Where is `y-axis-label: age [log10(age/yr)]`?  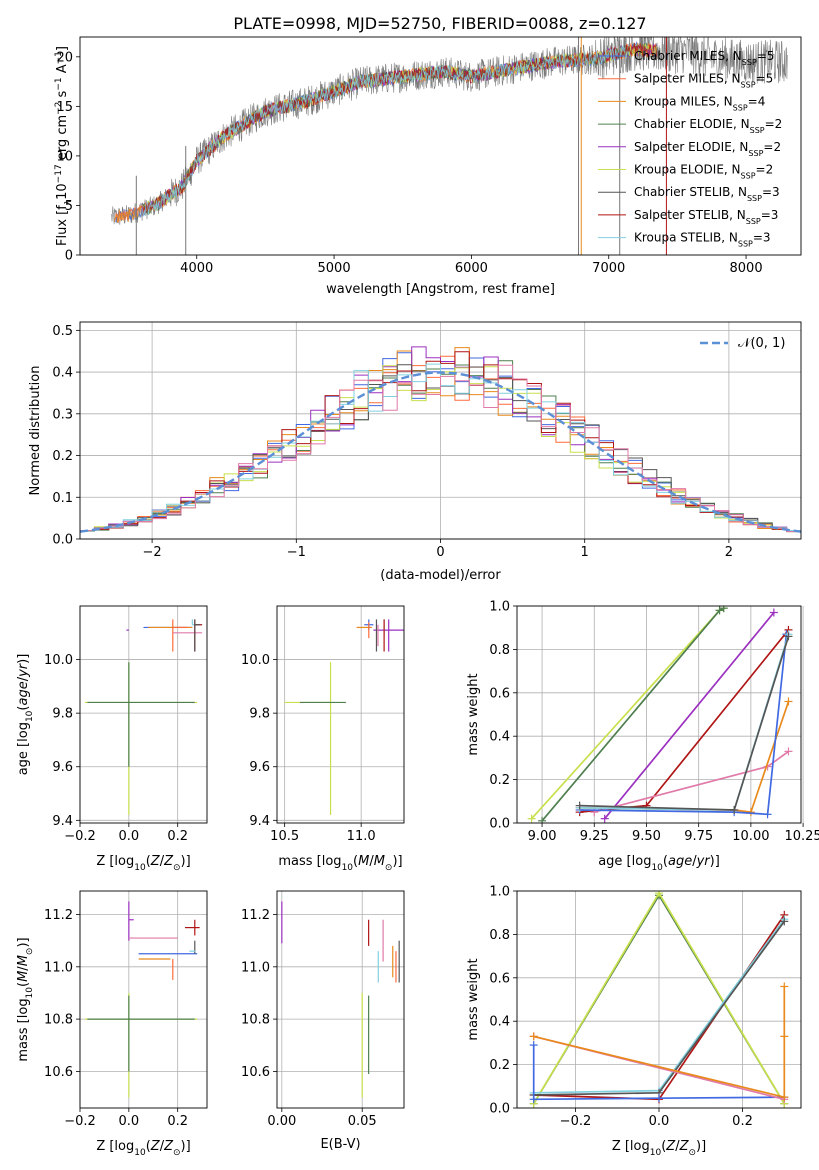 y-axis-label: age [log10(age/yr)] is located at coordinates (25, 715).